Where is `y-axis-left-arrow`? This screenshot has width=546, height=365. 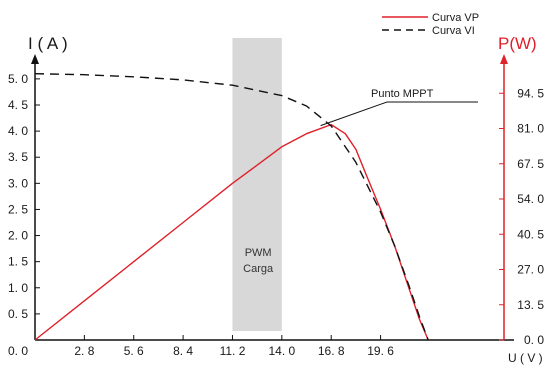
y-axis-left-arrow is located at coordinates (35, 59).